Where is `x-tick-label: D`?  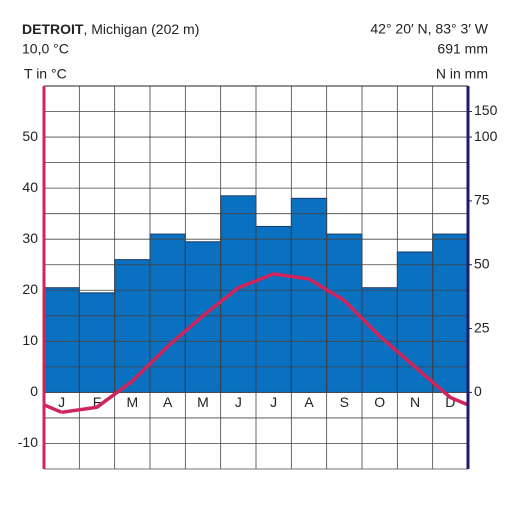 x-tick-label: D is located at coordinates (450, 402).